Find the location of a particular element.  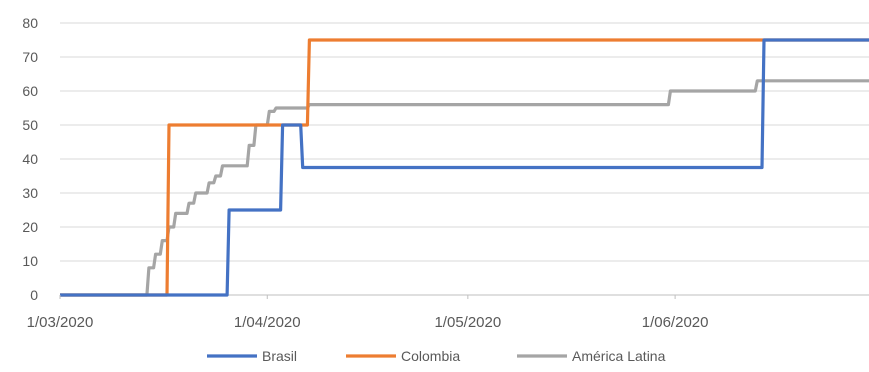

y-tick-label: 70 is located at coordinates (30, 57).